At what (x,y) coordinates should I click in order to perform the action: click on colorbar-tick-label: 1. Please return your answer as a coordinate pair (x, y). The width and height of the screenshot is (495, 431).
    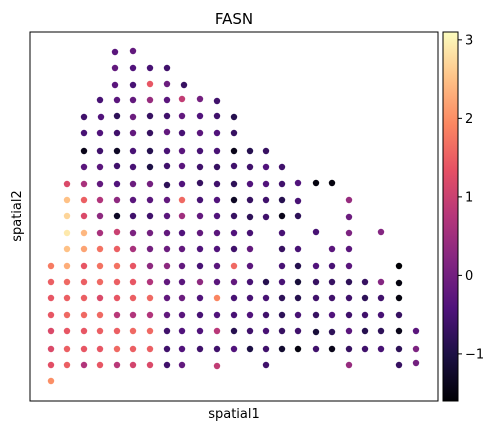
    Looking at the image, I should click on (469, 197).